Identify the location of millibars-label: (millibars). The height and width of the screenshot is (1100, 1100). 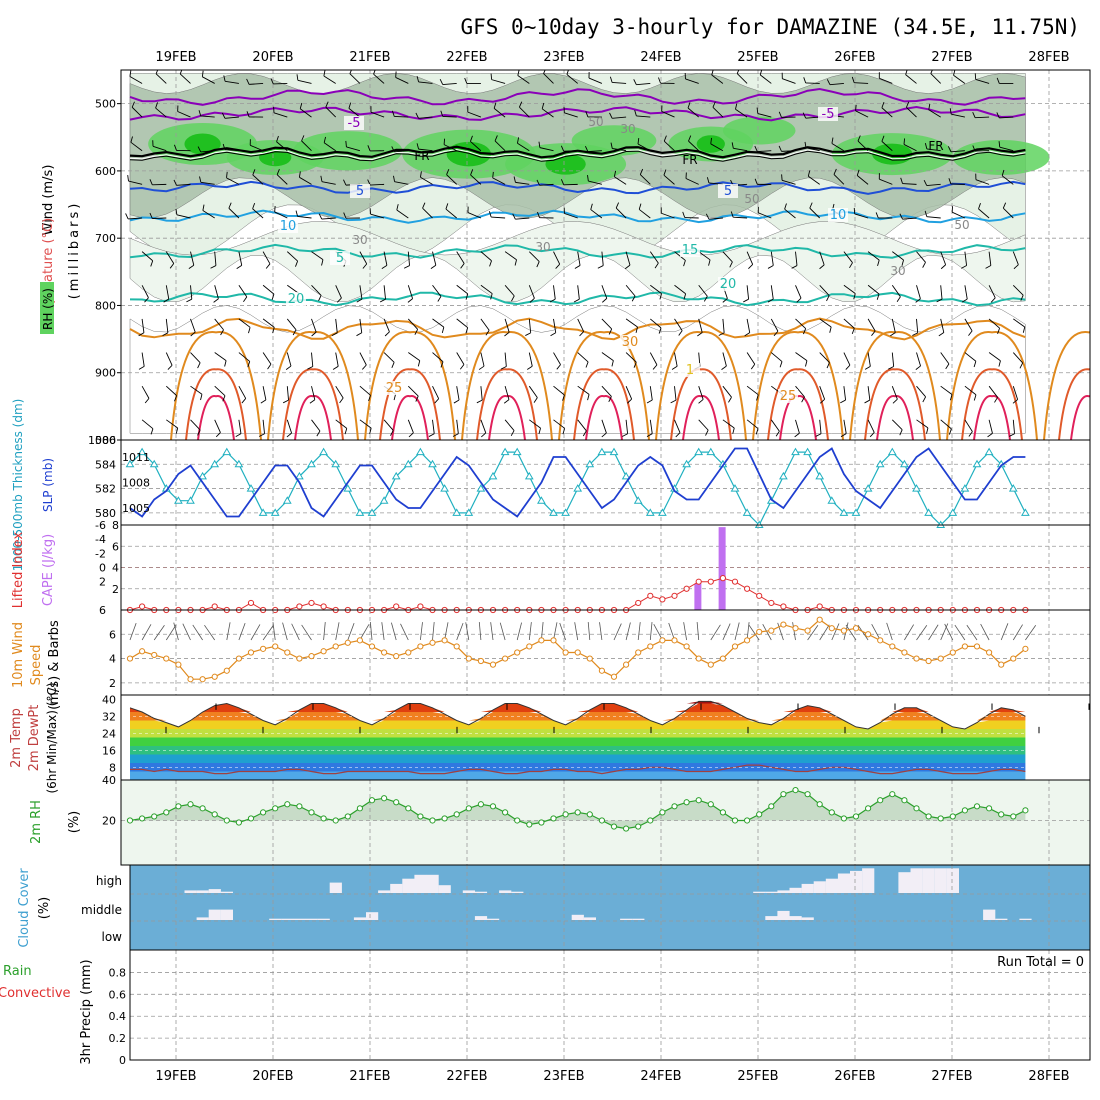
(74, 250).